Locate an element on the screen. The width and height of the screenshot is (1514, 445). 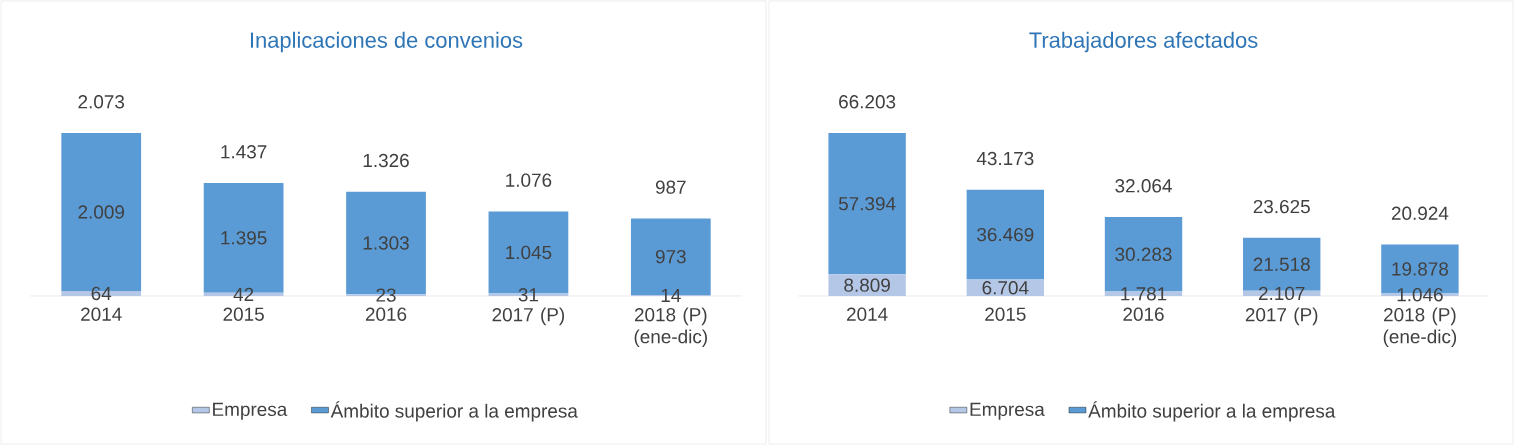
data-label: 2.107 is located at coordinates (1281, 293).